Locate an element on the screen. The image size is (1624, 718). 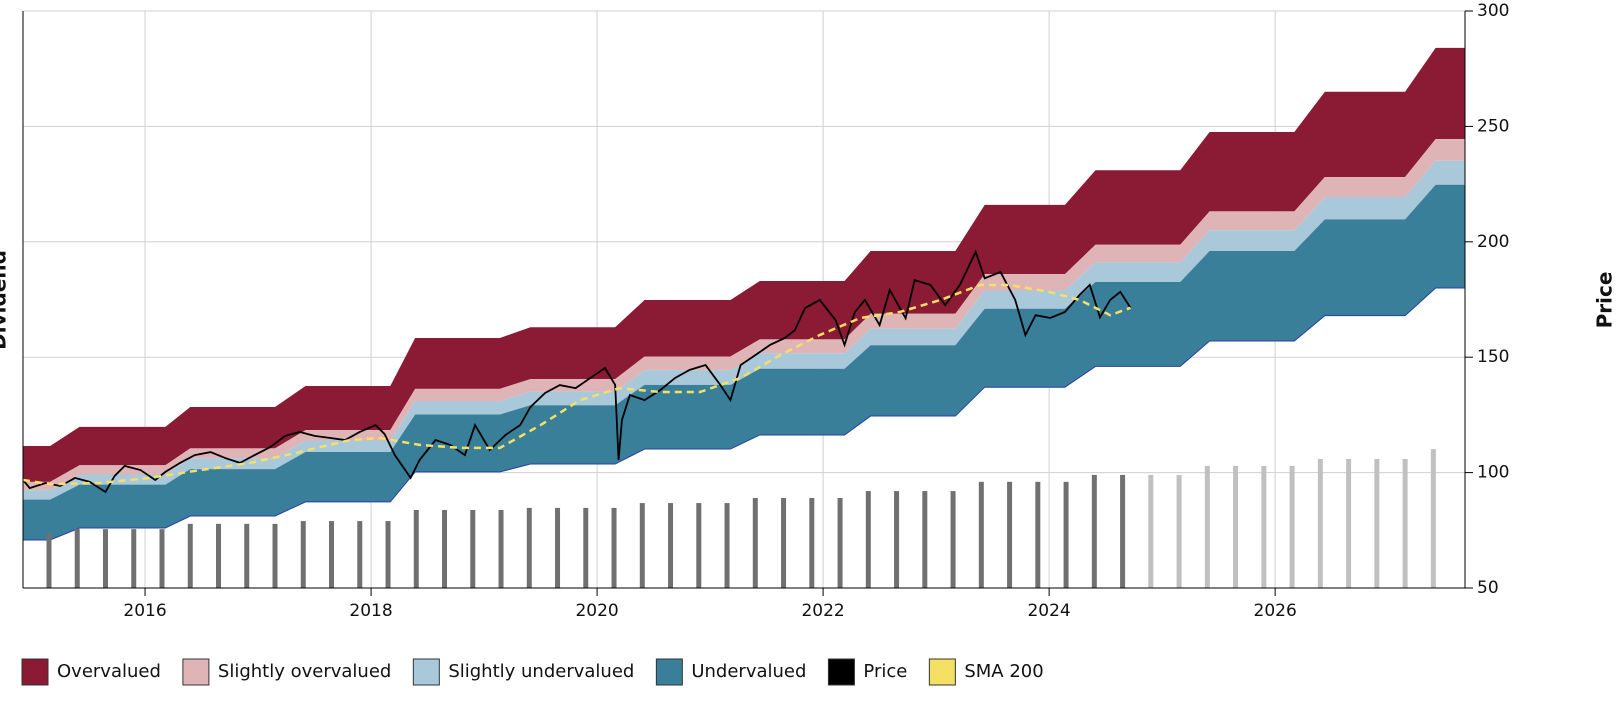
x-tick-label: 2026 is located at coordinates (1275, 611).